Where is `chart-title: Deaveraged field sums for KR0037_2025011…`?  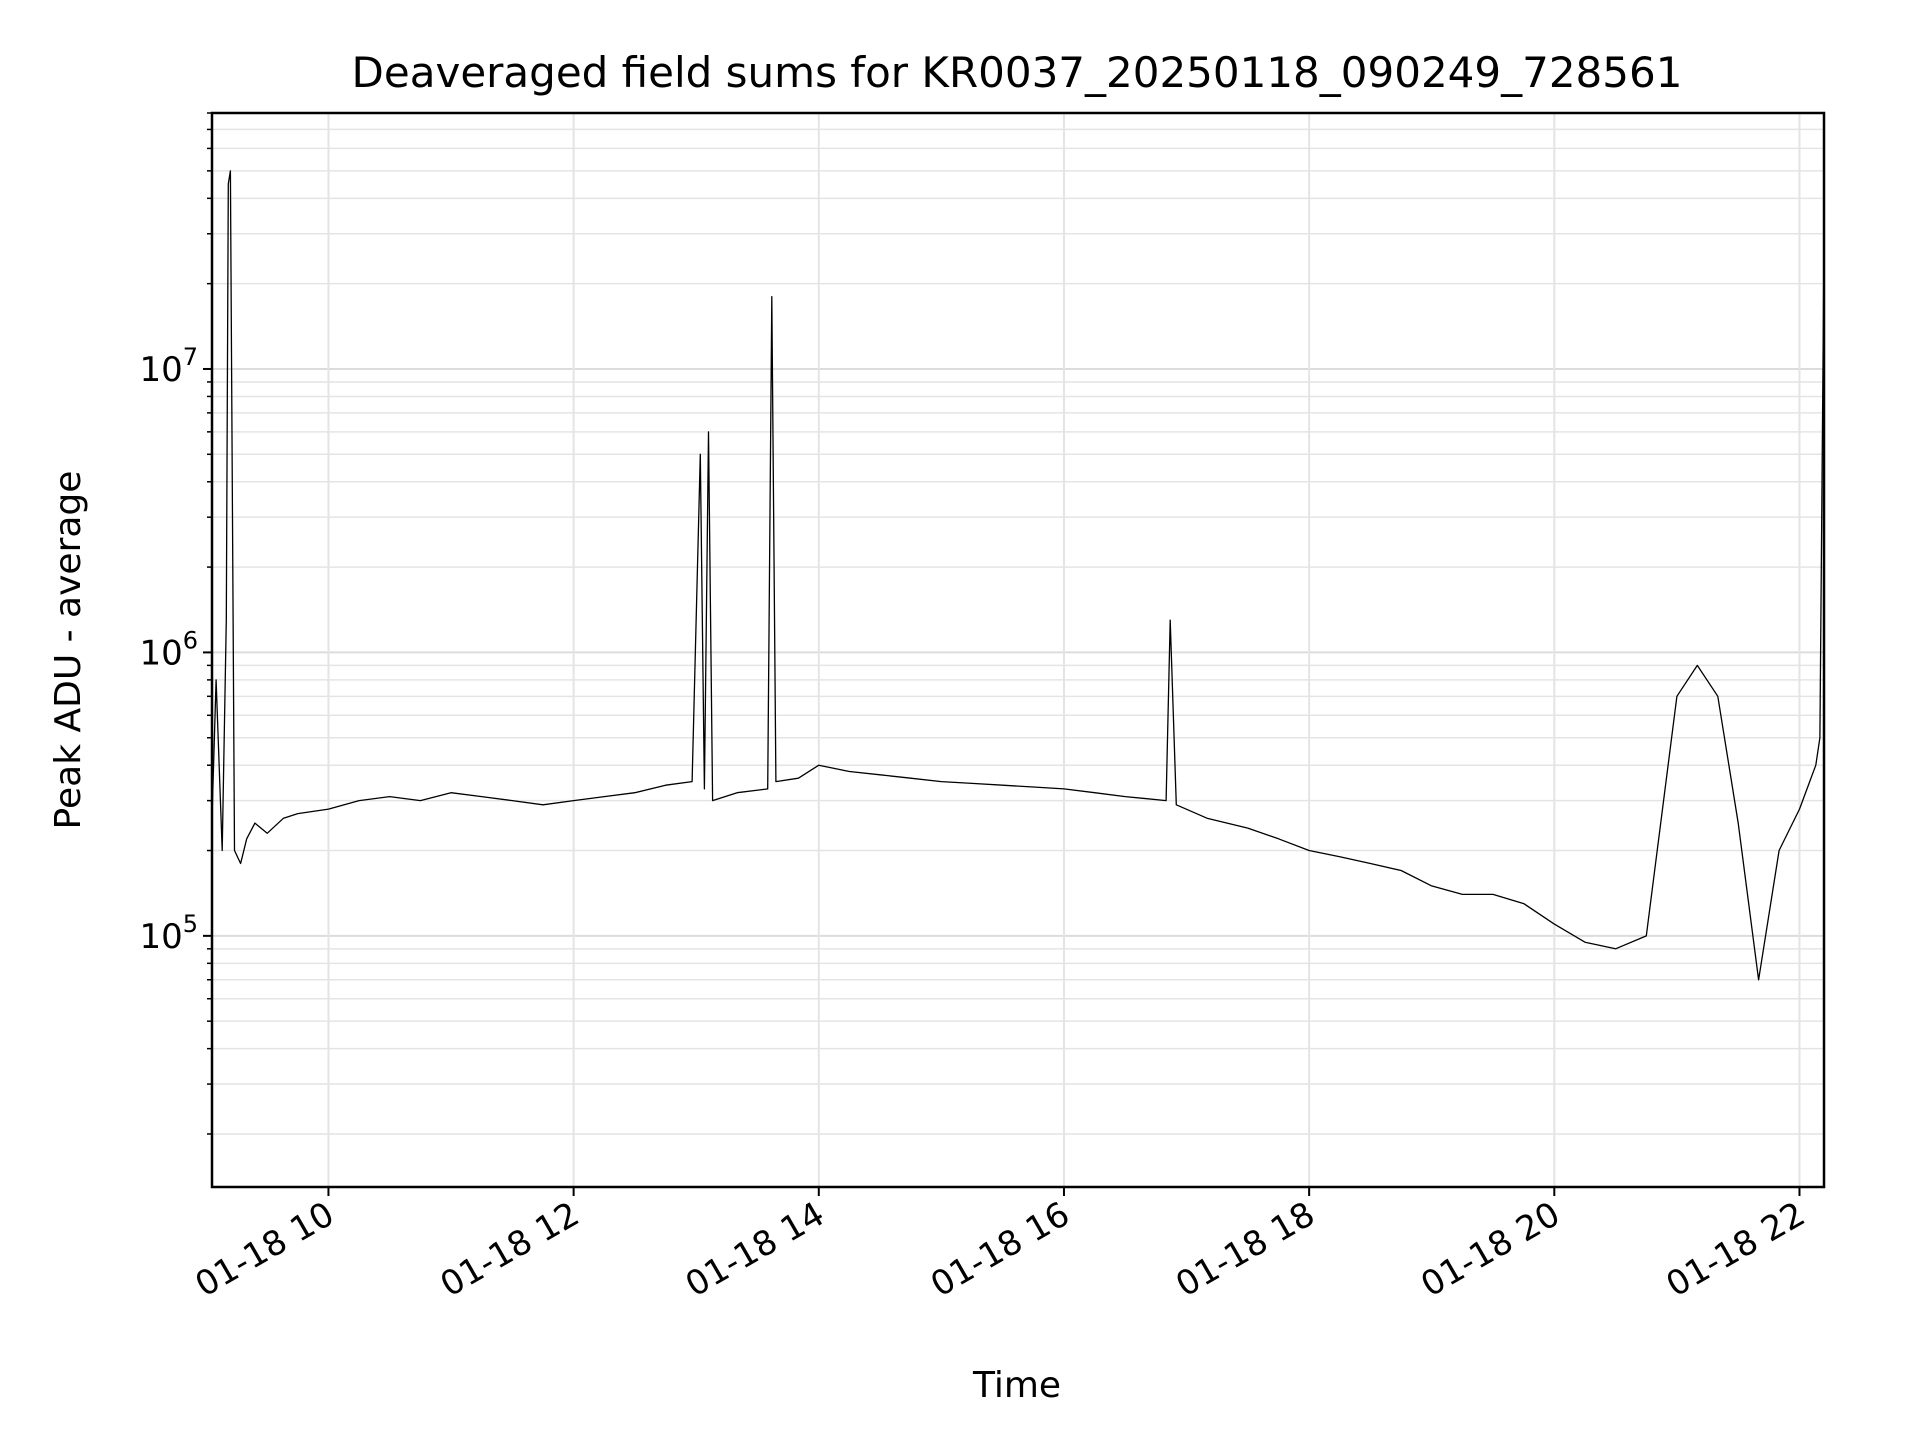
chart-title: Deaveraged field sums for KR0037_2025011… is located at coordinates (1017, 72).